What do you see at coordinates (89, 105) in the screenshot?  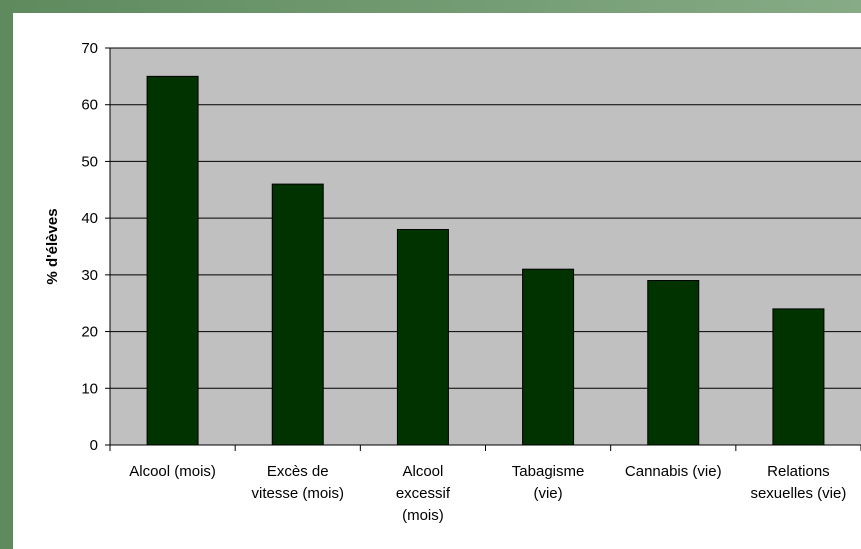 I see `y-tick-label: 60` at bounding box center [89, 105].